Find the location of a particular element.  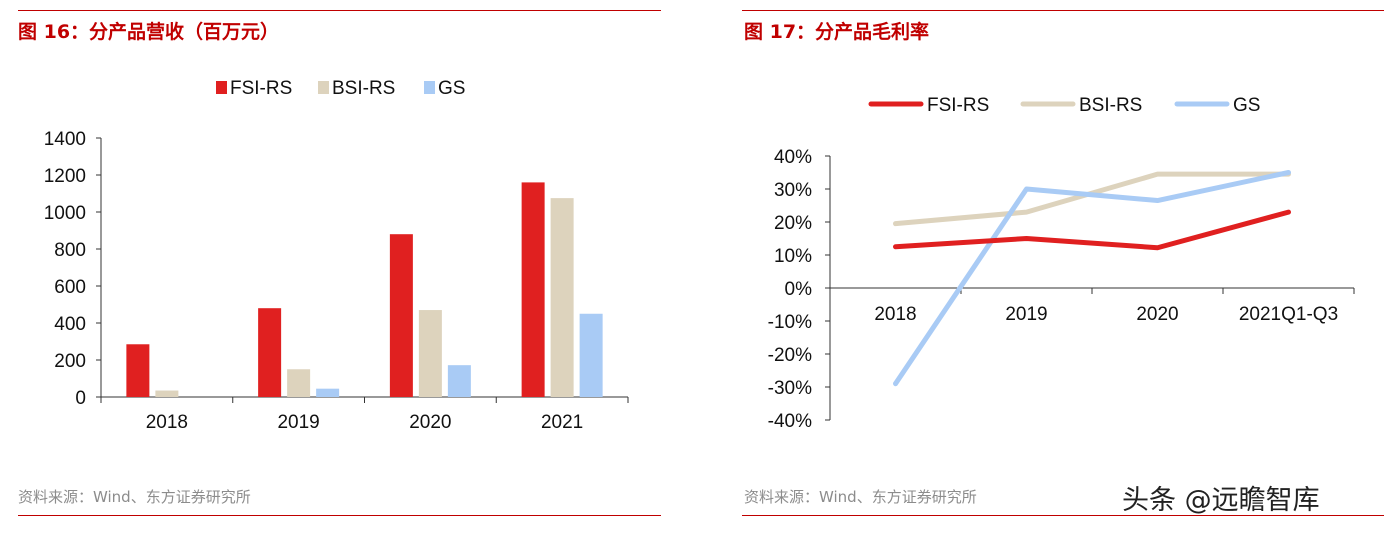

line-y-tick-label: -20% is located at coordinates (790, 355).